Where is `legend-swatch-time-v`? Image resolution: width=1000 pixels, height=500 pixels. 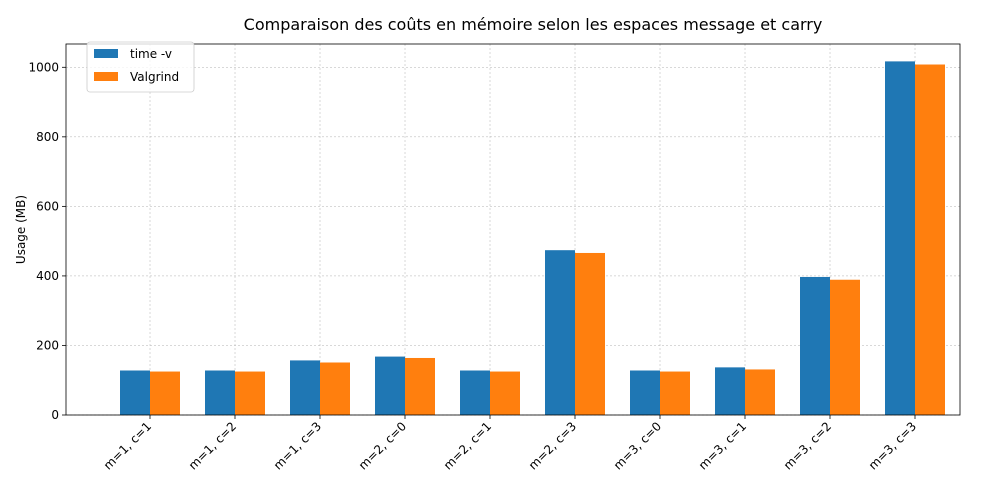 legend-swatch-time-v is located at coordinates (106, 53).